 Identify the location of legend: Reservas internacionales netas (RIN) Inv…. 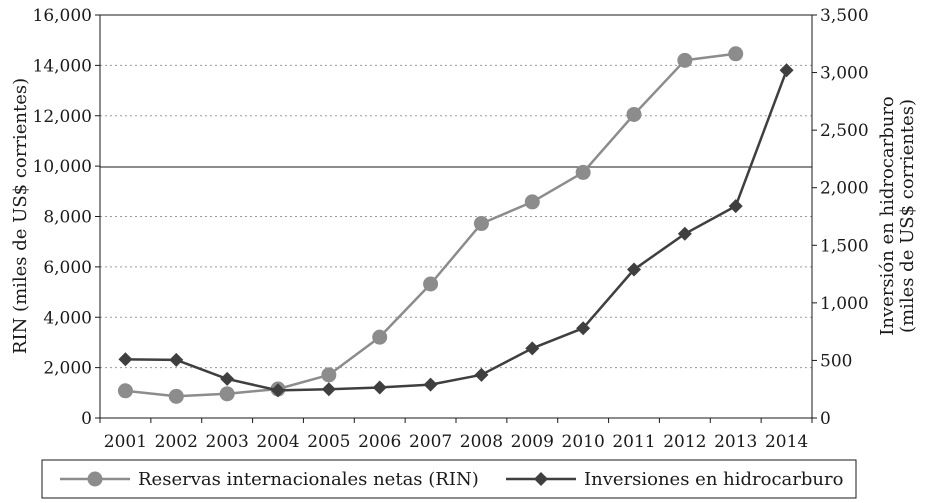
(449, 479).